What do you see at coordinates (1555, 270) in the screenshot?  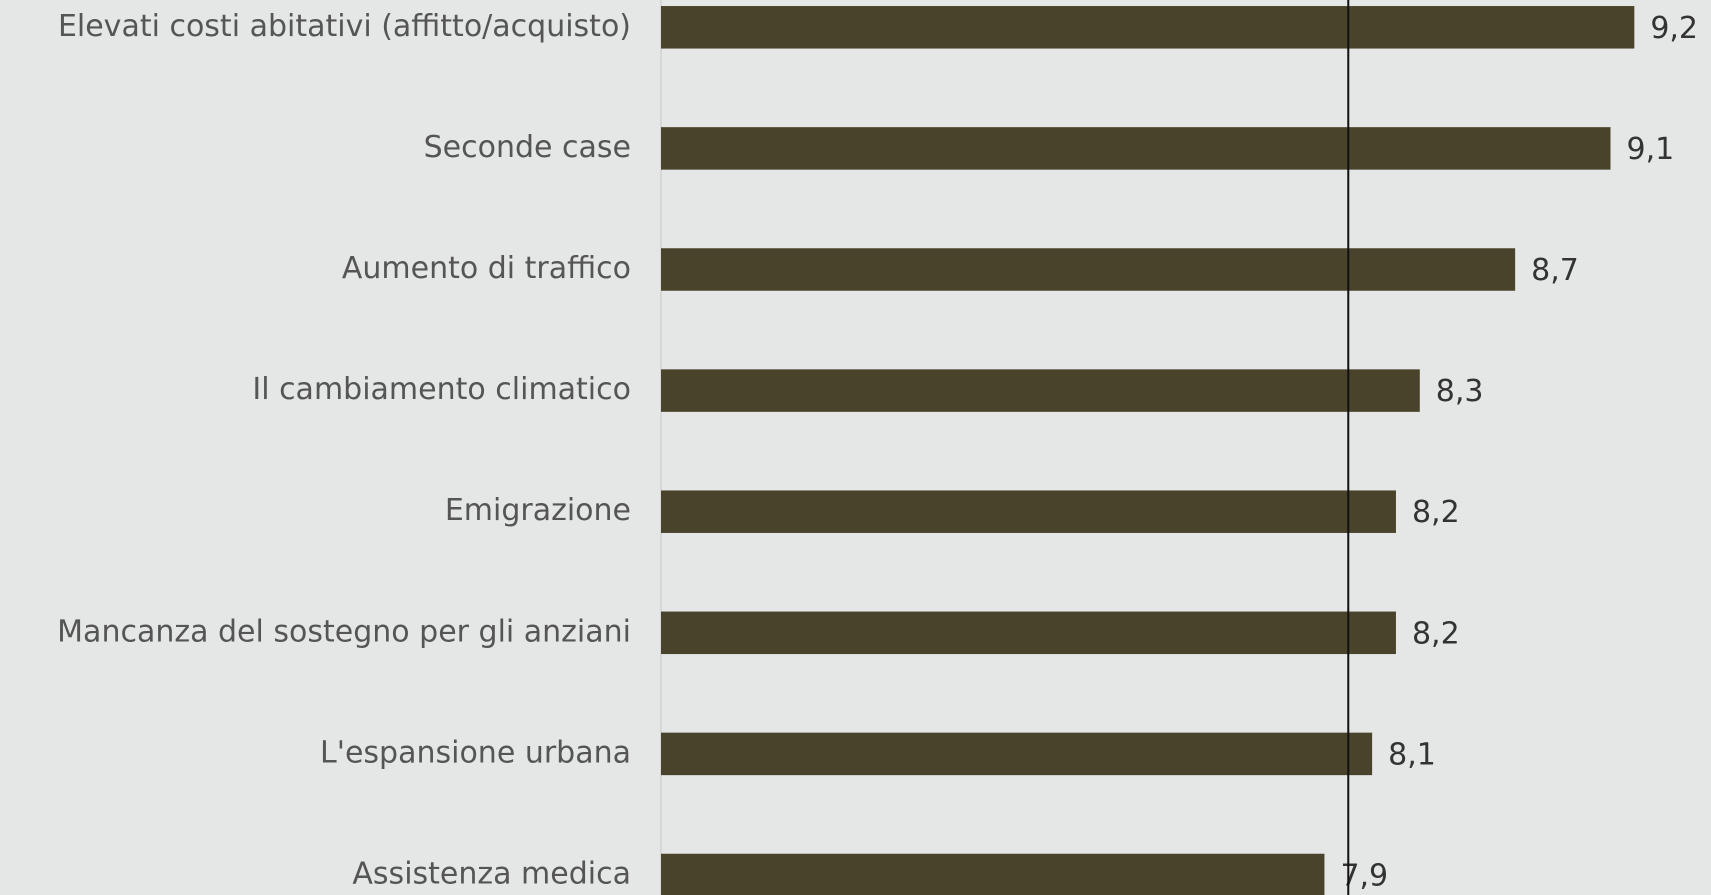 I see `value-label: 8,7` at bounding box center [1555, 270].